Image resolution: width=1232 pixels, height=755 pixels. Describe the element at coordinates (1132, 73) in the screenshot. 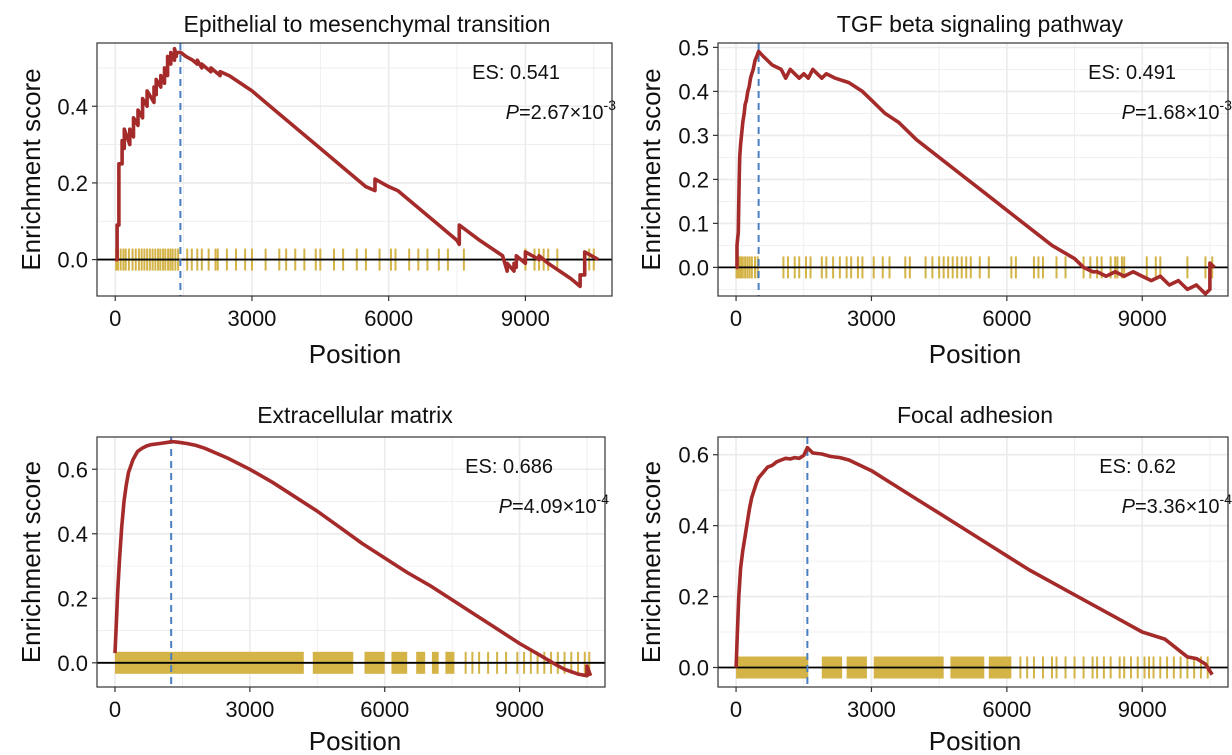

I see `es-annotation: ES: 0.491` at that location.